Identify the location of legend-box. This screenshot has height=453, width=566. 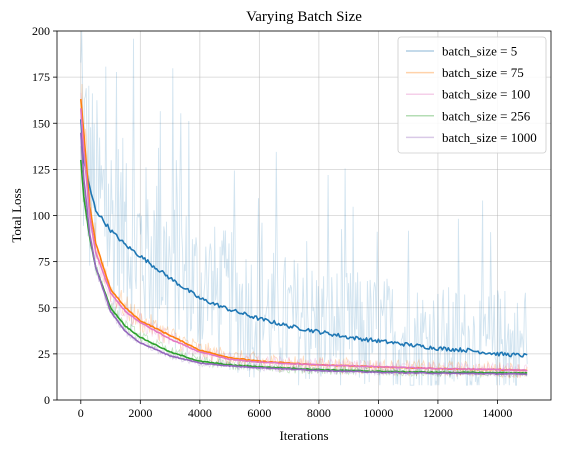
(472, 95).